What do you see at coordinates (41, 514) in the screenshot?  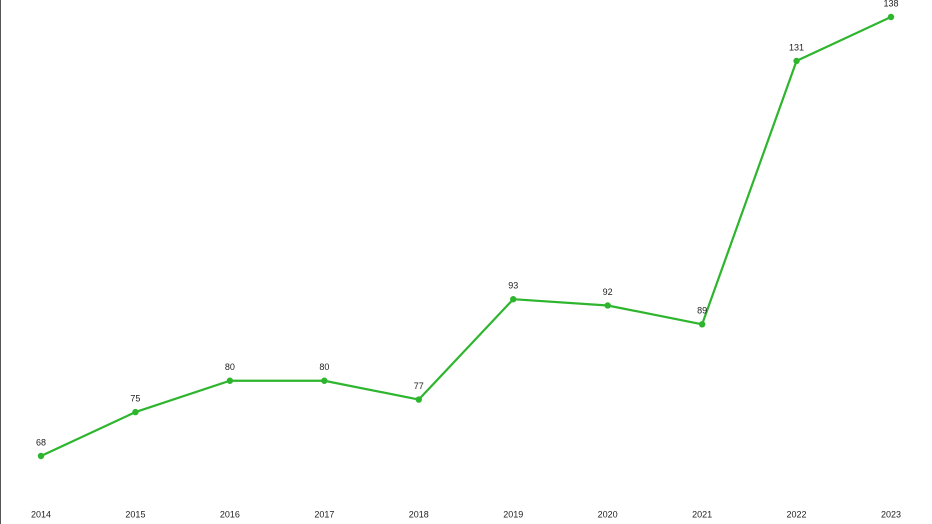 I see `x-tick-label: 2014` at bounding box center [41, 514].